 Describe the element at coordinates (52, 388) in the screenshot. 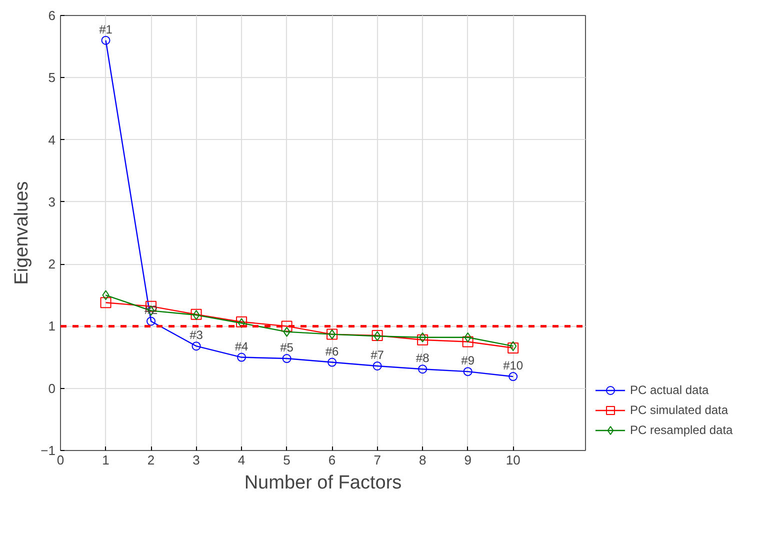

I see `y-tick-label: 0` at that location.